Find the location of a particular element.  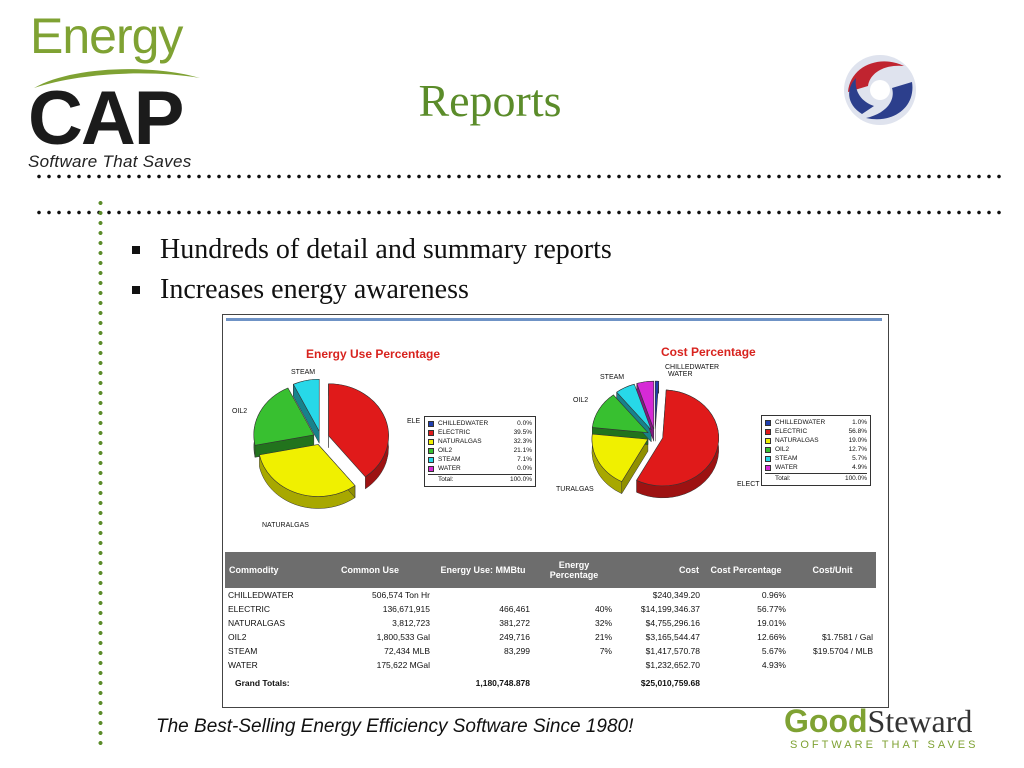

col-cost-percentage: Cost Percentage is located at coordinates (746, 570).